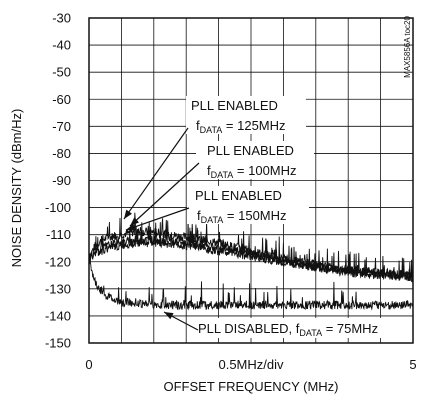 The image size is (427, 401). I want to click on y-tick-label: -140, so click(58, 315).